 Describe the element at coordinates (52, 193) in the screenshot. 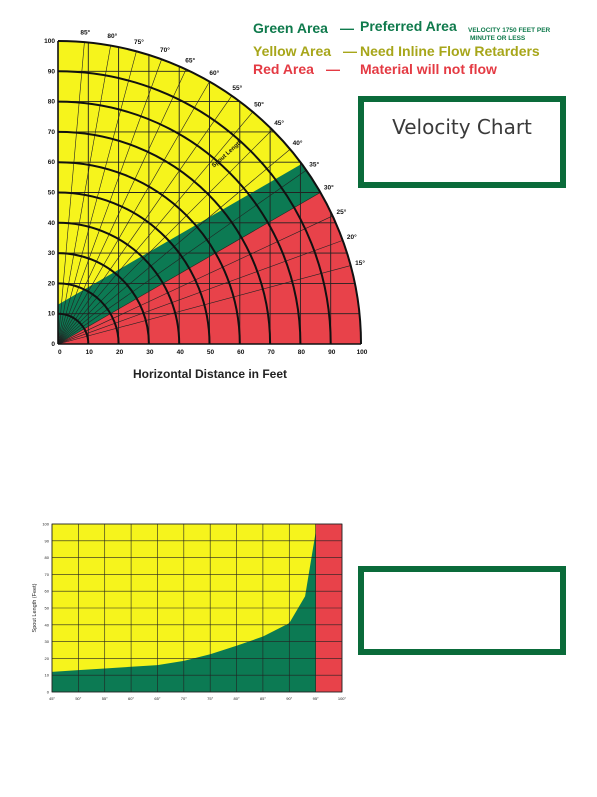

I see `y-tick-label: 50` at that location.